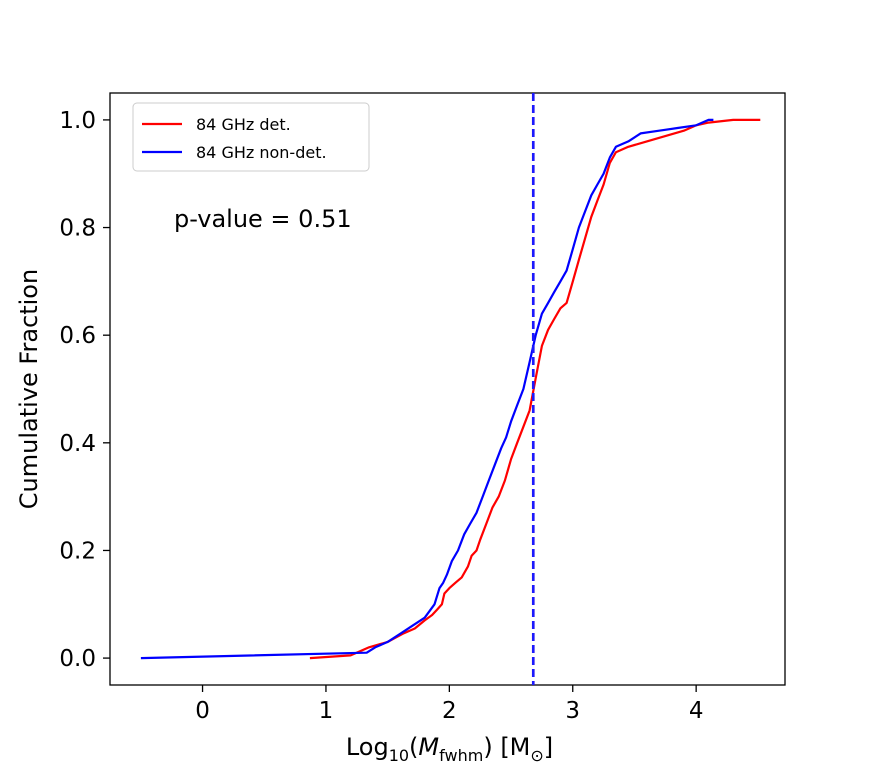 The height and width of the screenshot is (770, 872). I want to click on y-tick-label: 0.2, so click(77, 551).